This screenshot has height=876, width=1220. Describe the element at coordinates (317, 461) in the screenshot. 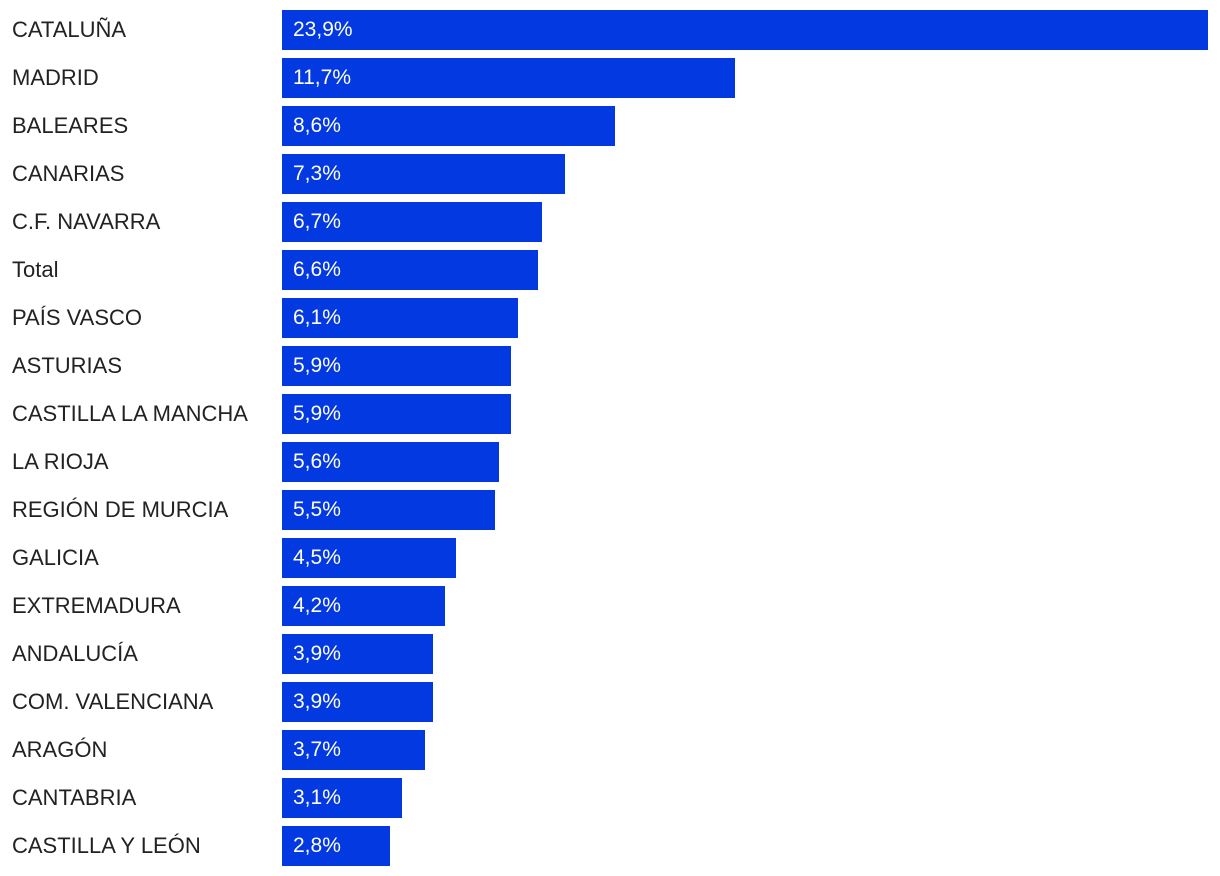

I see `data-label: 5,6%` at that location.